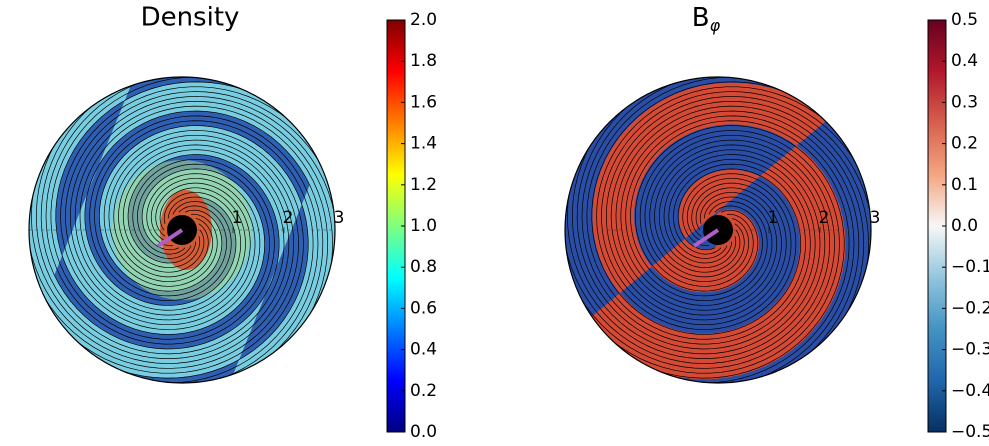 The image size is (989, 446). What do you see at coordinates (423, 308) in the screenshot?
I see `colorbar-tick-label: 0.6` at bounding box center [423, 308].